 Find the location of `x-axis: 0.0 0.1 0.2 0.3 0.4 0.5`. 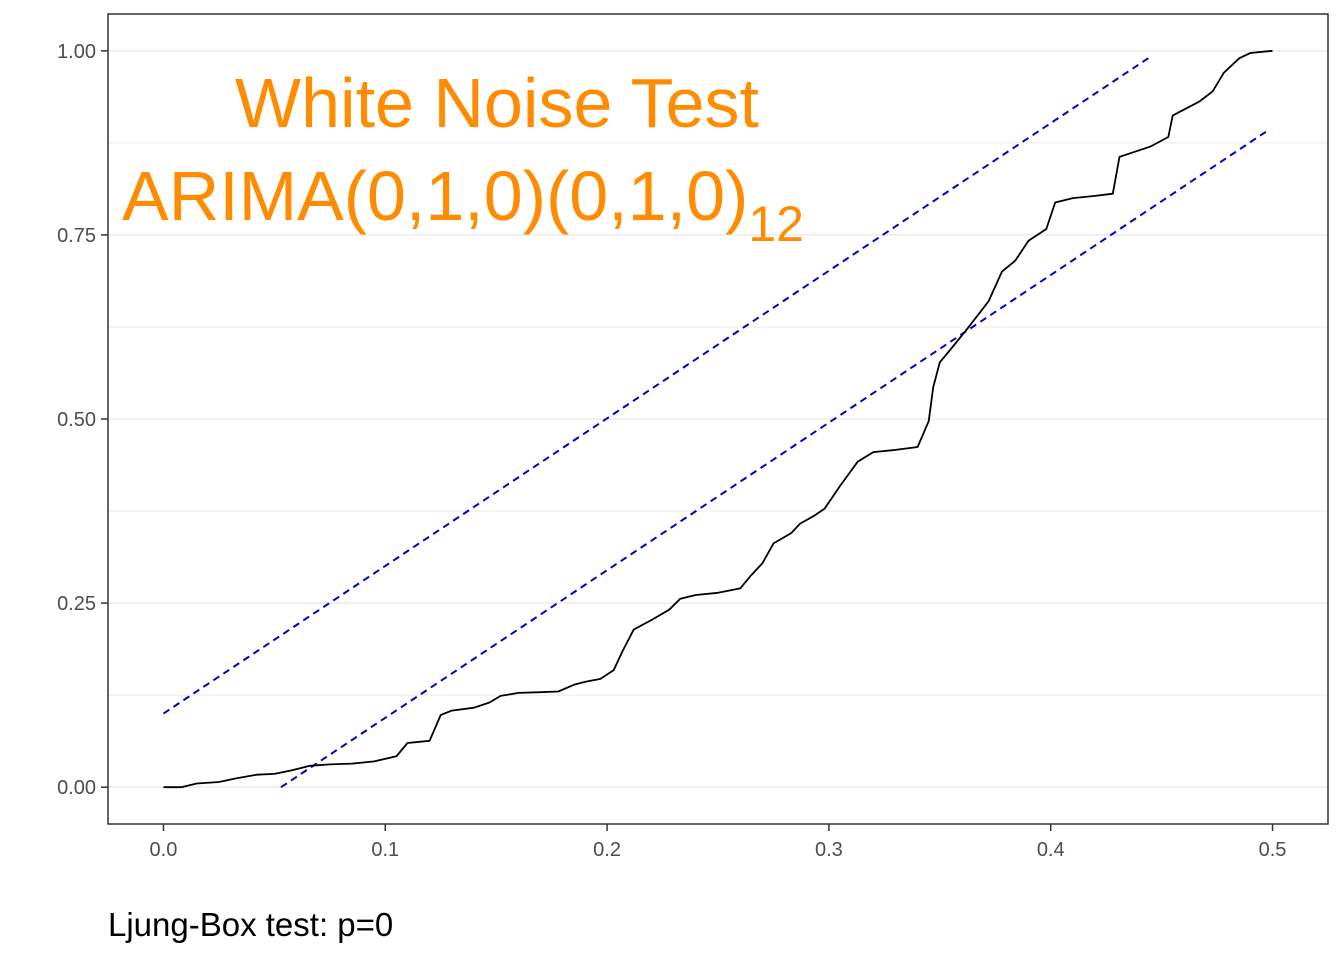

x-axis: 0.0 0.1 0.2 0.3 0.4 0.5 is located at coordinates (718, 842).